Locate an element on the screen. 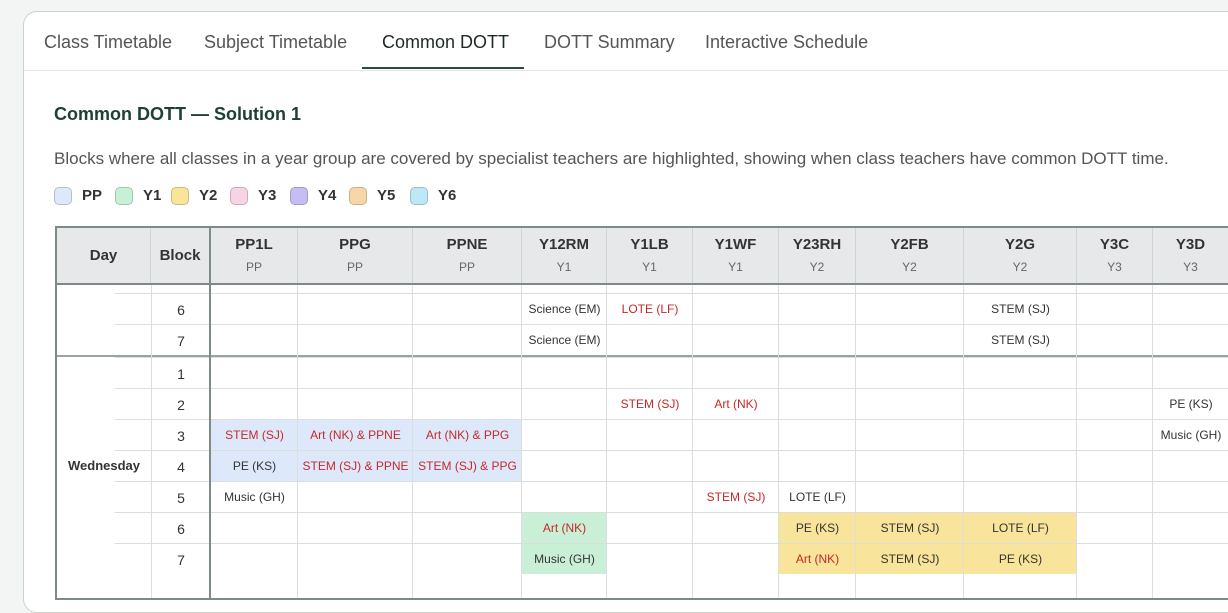 The width and height of the screenshot is (1228, 613). timetable-cell: Art (NK) & PPG is located at coordinates (467, 435).